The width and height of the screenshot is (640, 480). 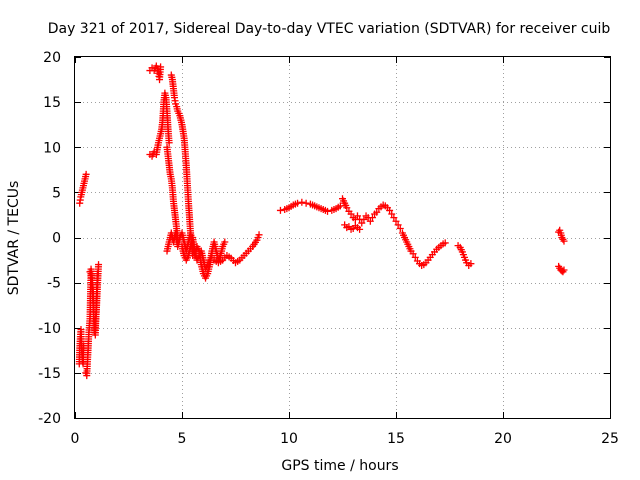 I want to click on x-tick-label: 15, so click(x=396, y=439).